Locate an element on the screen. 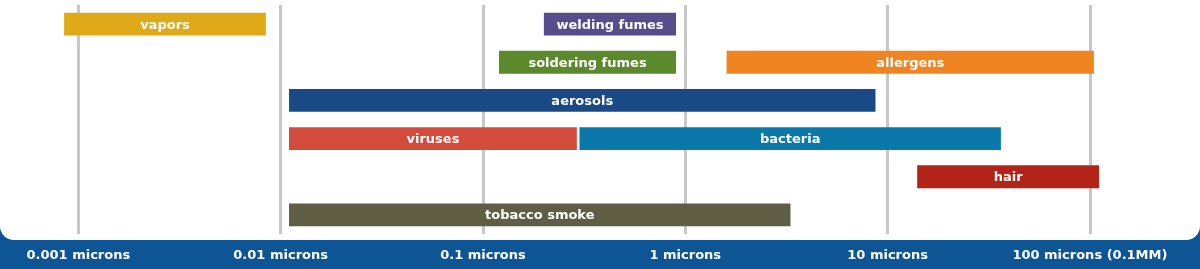 The image size is (1200, 269). series-label: tobacco smoke is located at coordinates (540, 215).